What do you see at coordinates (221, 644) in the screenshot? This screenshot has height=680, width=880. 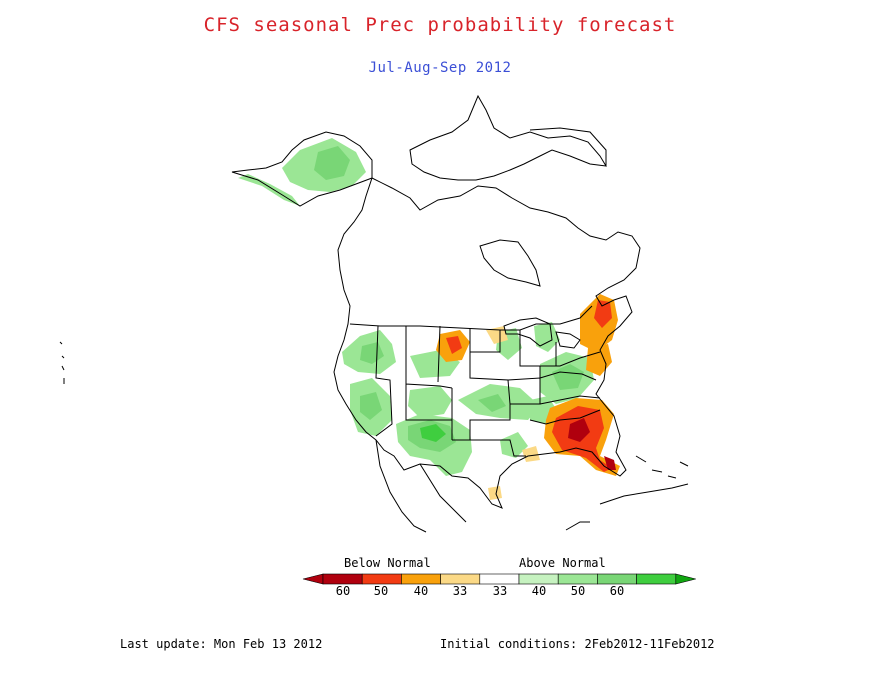 I see `last-update-text: Last update: Mon Feb 13 2012` at bounding box center [221, 644].